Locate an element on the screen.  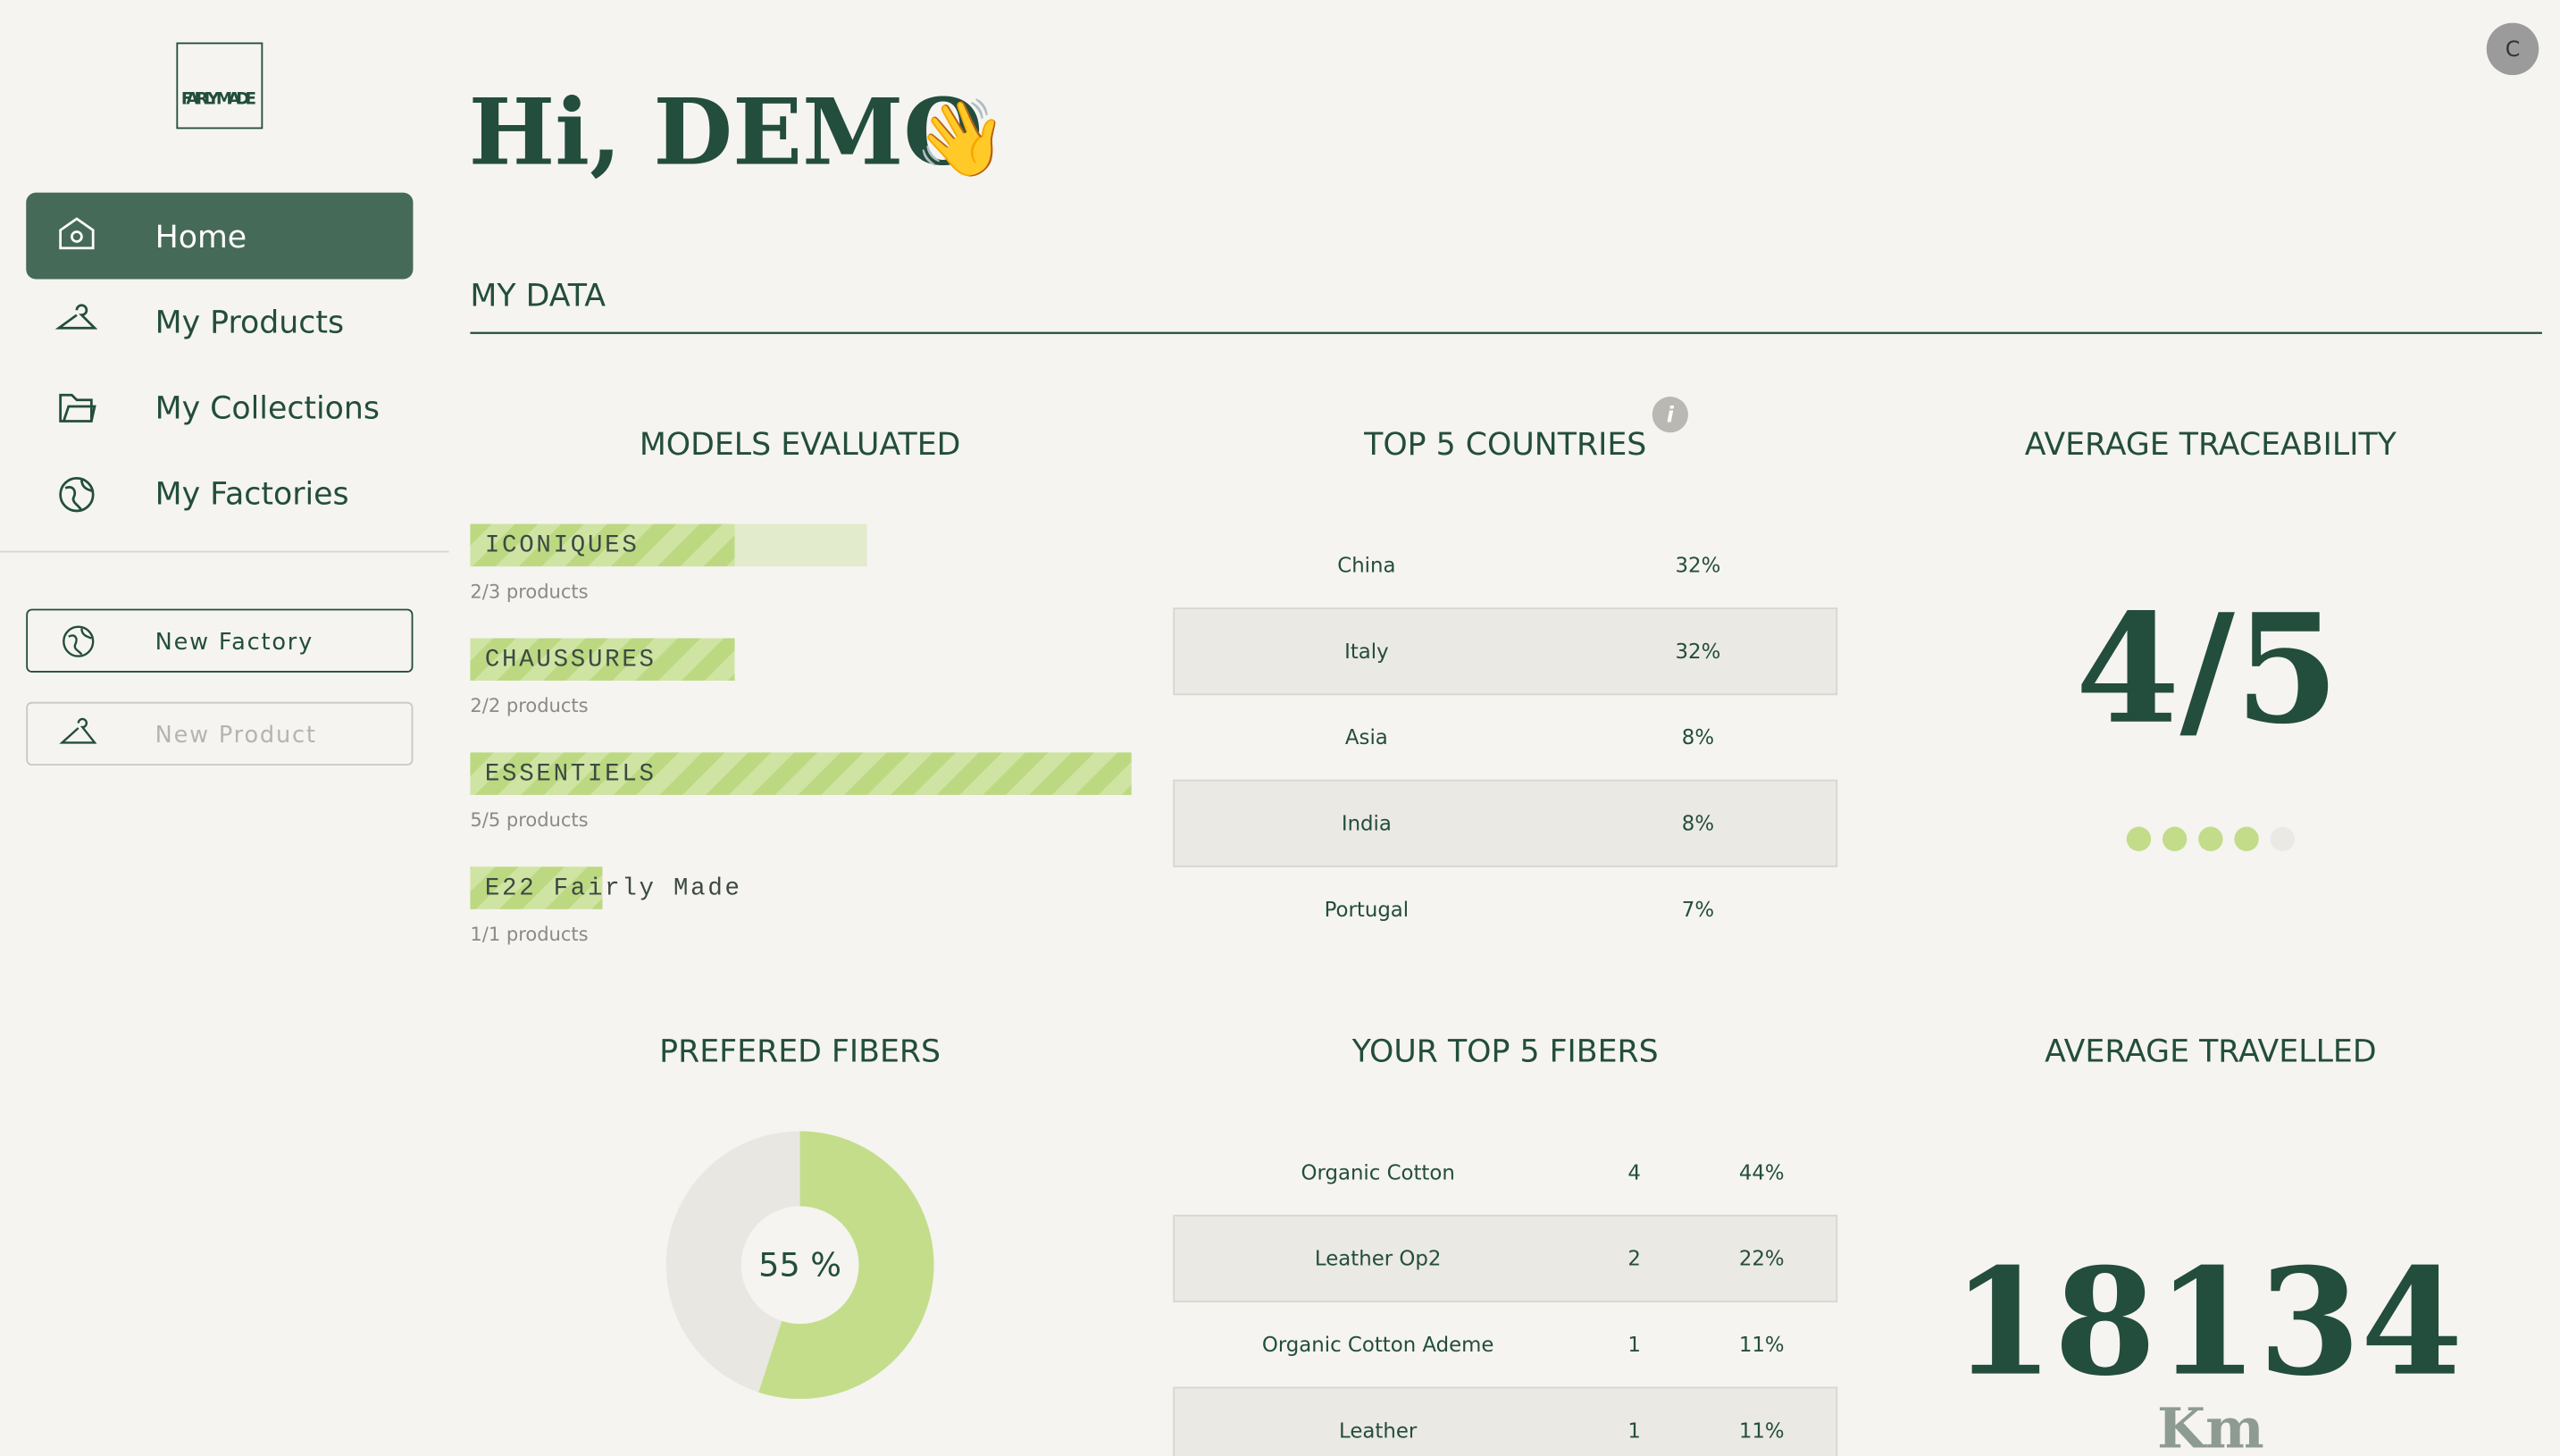
nav-item: My Products is located at coordinates (250, 323).